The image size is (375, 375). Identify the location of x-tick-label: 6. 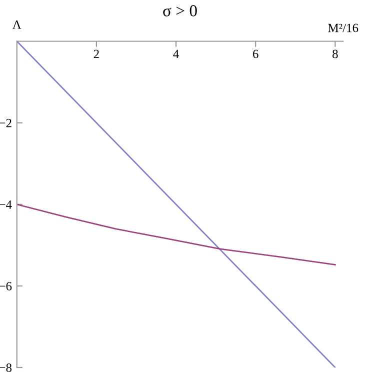
(255, 54).